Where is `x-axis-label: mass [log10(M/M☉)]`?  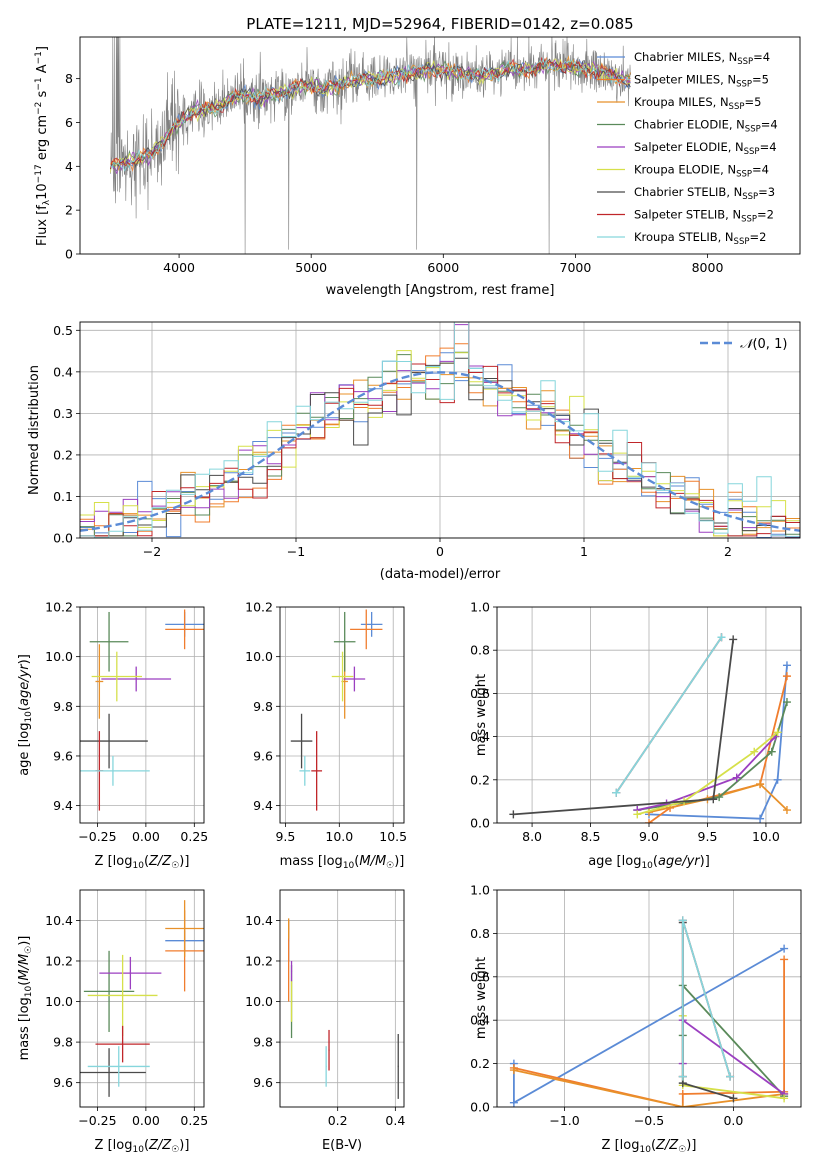 x-axis-label: mass [log10(M/M☉)] is located at coordinates (342, 862).